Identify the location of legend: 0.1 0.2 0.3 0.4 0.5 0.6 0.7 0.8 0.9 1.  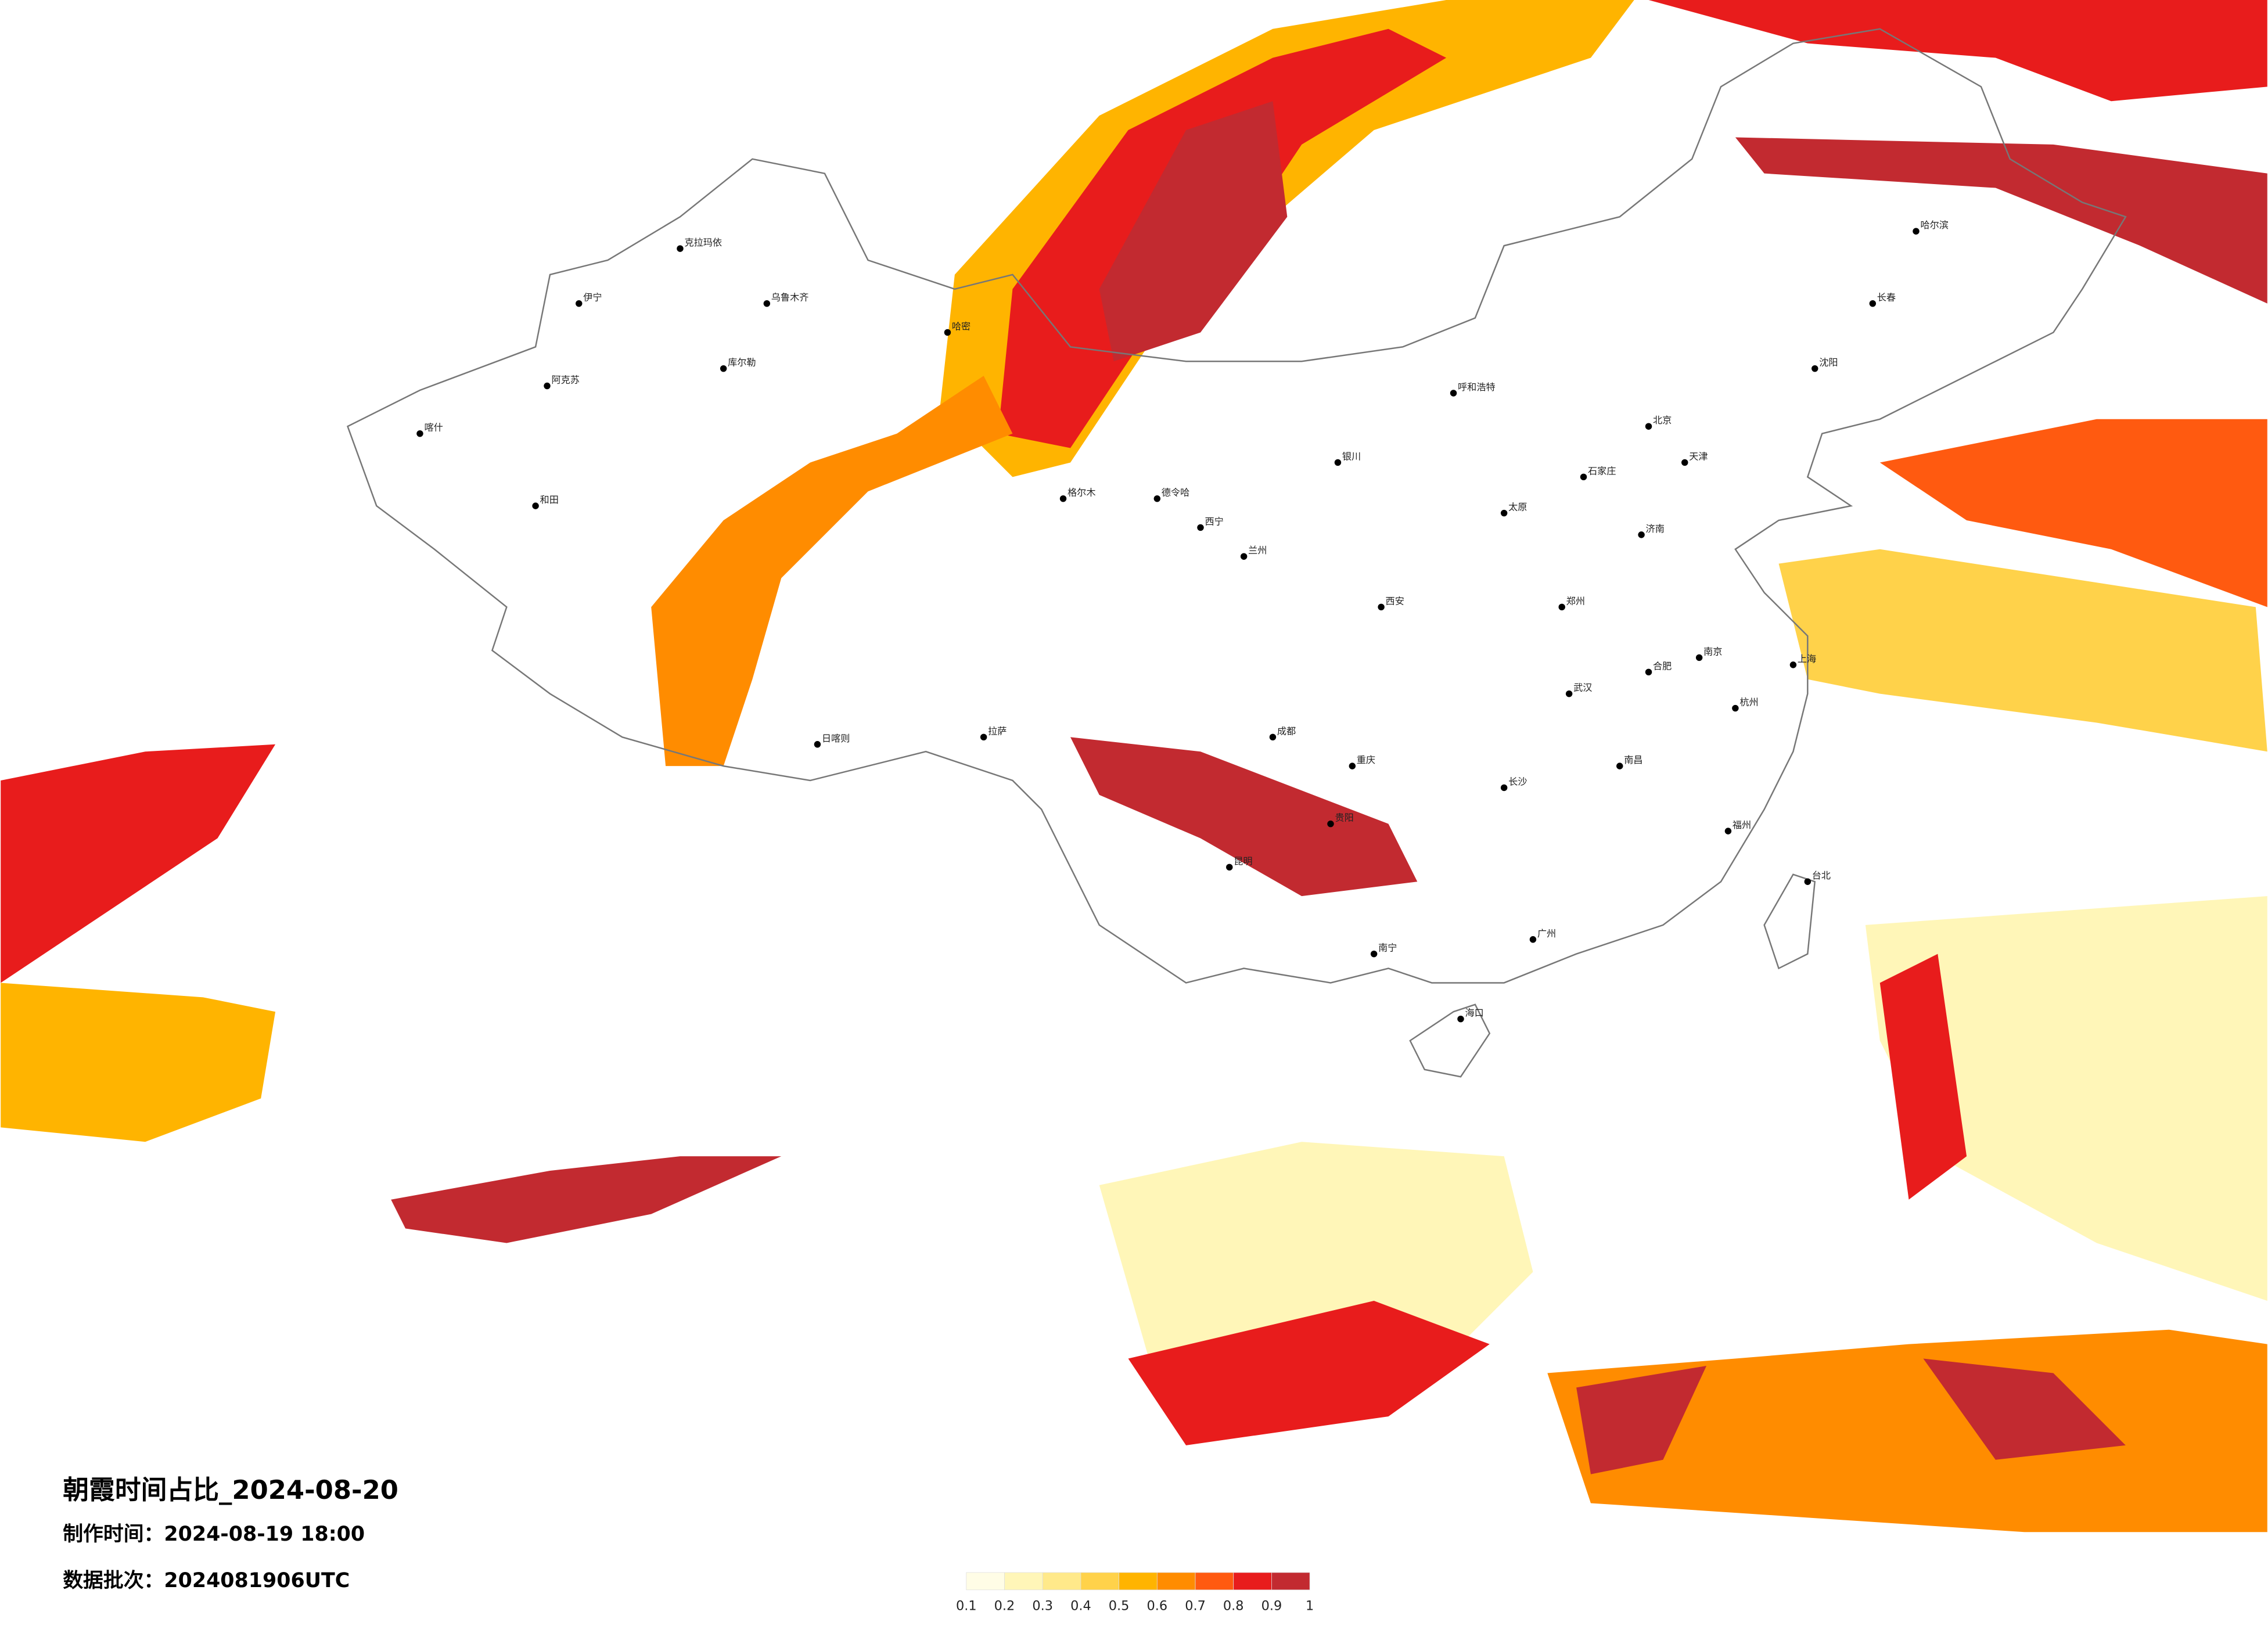
(1135, 1593).